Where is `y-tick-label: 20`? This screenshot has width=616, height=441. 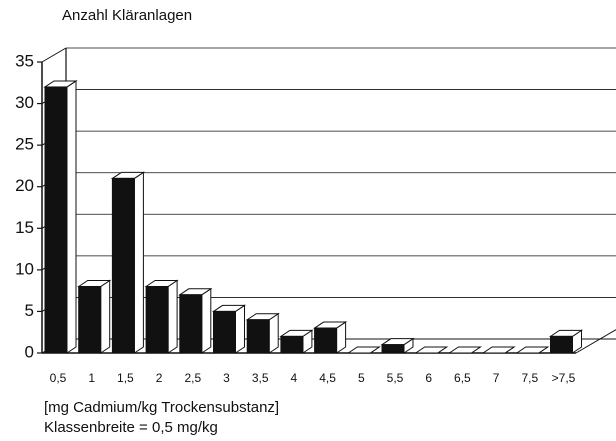 y-tick-label: 20 is located at coordinates (24, 185).